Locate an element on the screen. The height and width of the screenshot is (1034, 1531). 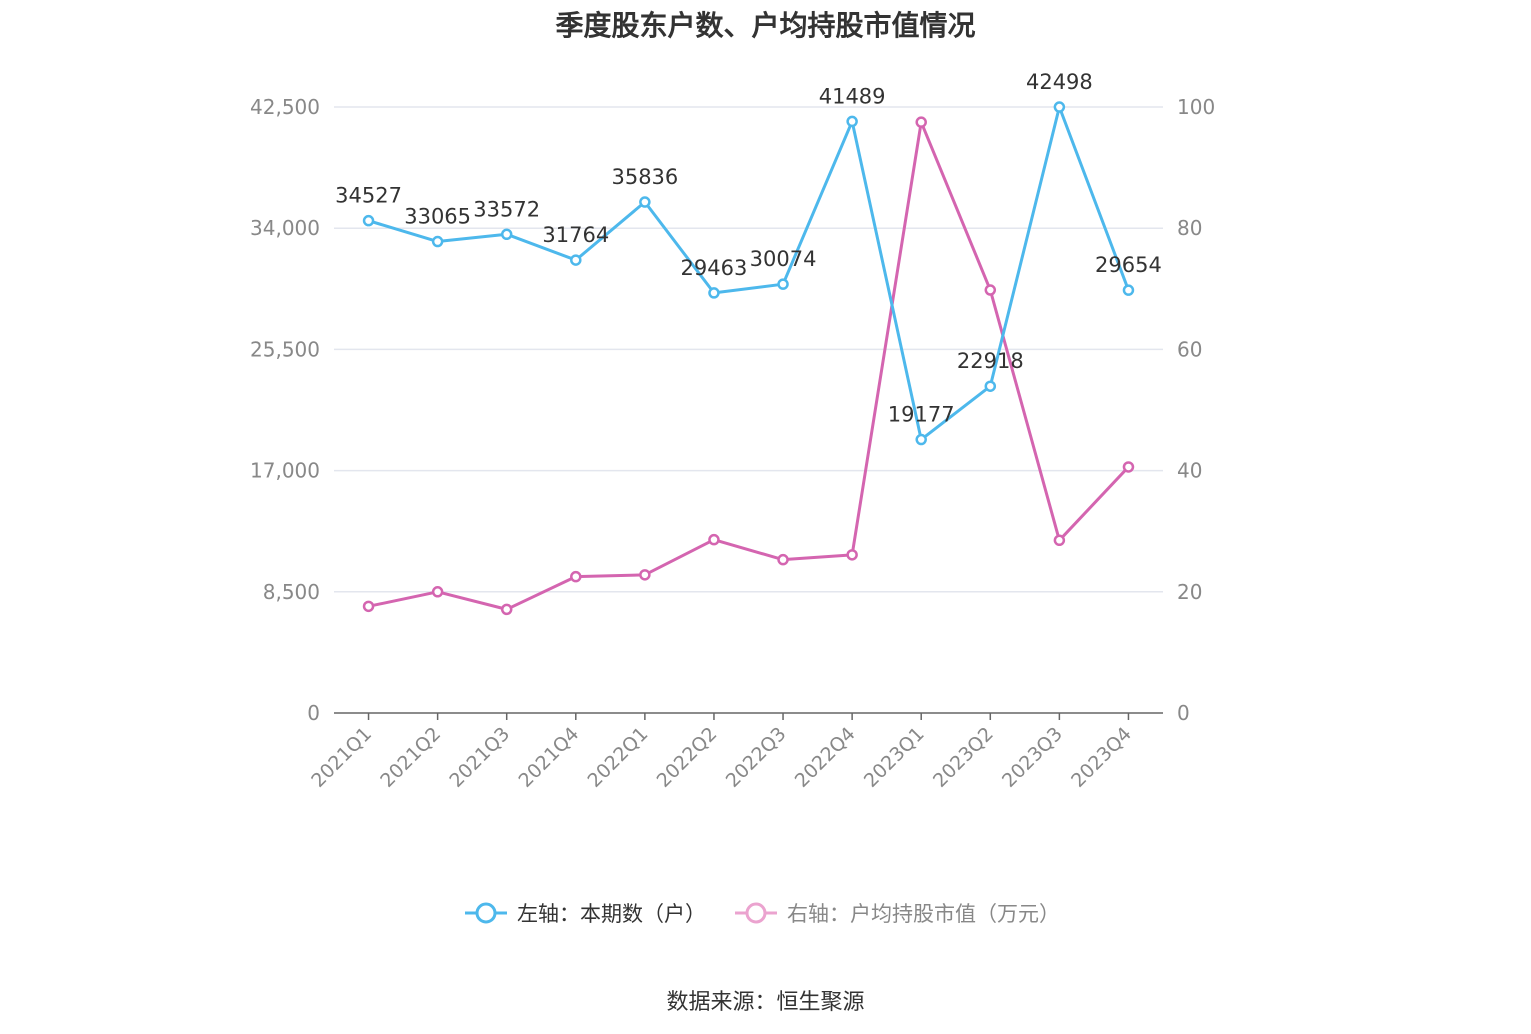
legend-label: 右轴：户均持股市值（万元） is located at coordinates (923, 914).